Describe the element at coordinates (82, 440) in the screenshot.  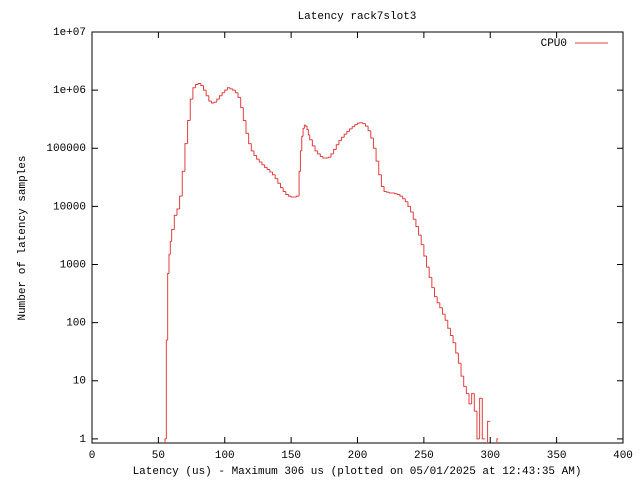
I see `y-tick-label: 1` at that location.